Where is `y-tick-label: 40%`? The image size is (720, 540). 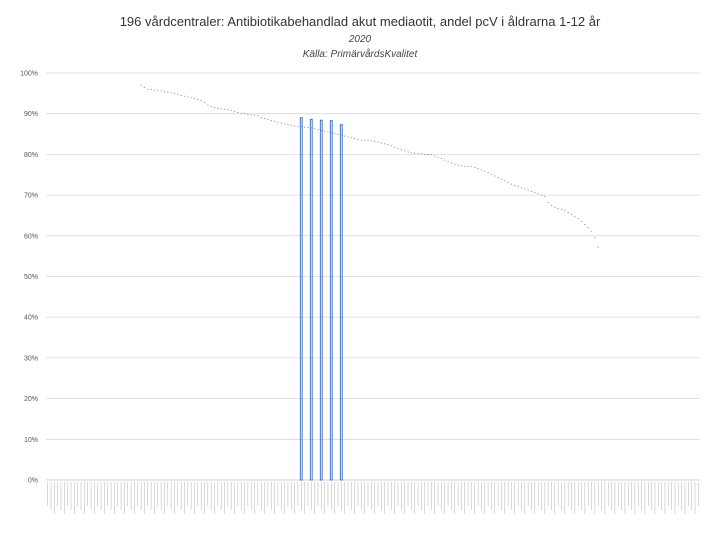 y-tick-label: 40% is located at coordinates (31, 318).